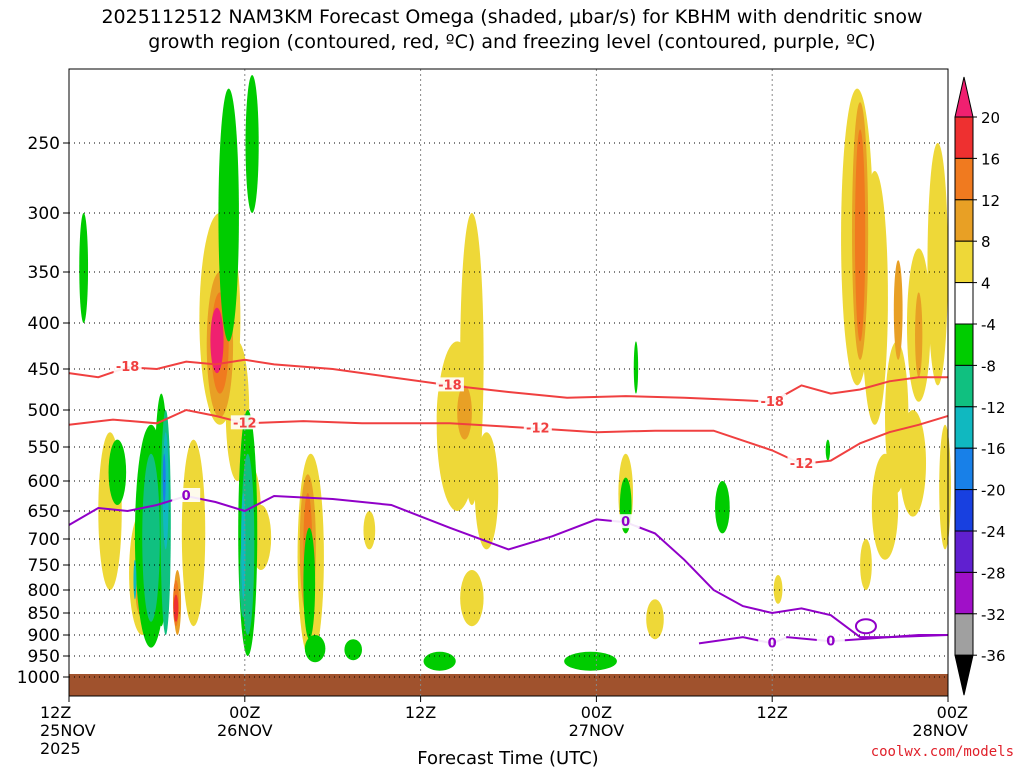 The height and width of the screenshot is (768, 1024). I want to click on x-tick-label: 28NOV, so click(940, 730).